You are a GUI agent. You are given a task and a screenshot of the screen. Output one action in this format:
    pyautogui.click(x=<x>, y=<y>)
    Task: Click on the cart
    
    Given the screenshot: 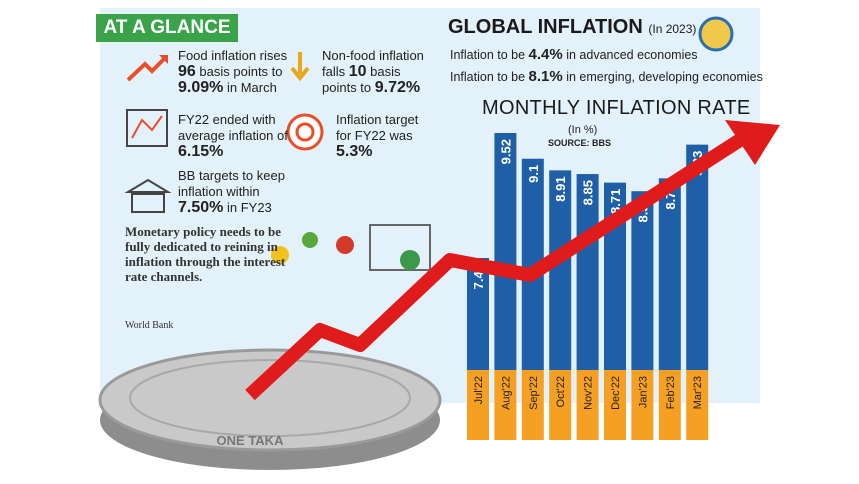 What is the action you would take?
    pyautogui.click(x=400, y=247)
    